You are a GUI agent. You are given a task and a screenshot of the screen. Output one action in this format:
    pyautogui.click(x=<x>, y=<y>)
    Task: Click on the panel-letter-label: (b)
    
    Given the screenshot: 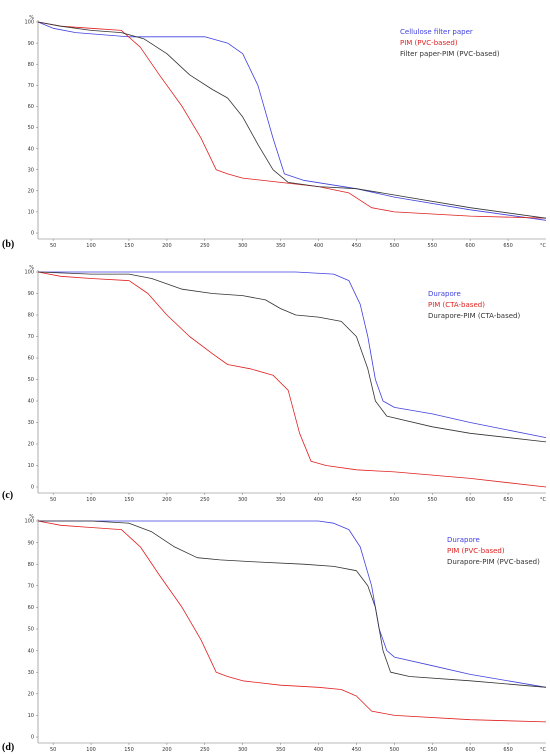 What is the action you would take?
    pyautogui.click(x=8, y=244)
    